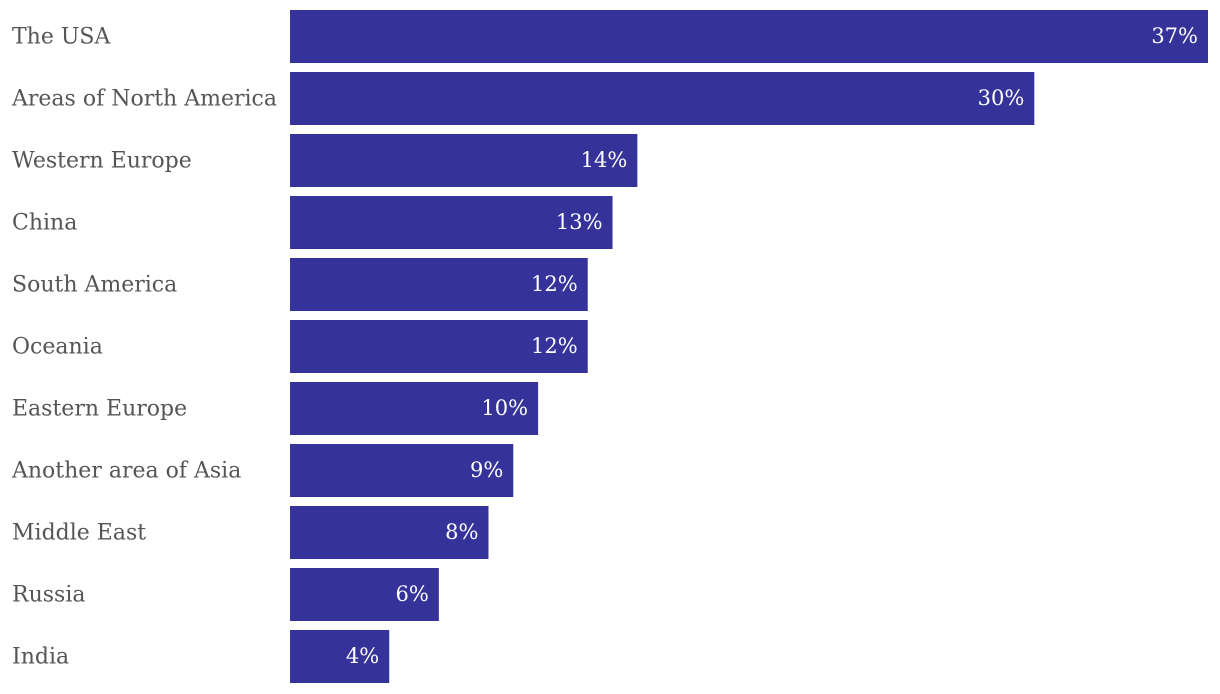 The width and height of the screenshot is (1220, 694). I want to click on value-label: 6%, so click(412, 594).